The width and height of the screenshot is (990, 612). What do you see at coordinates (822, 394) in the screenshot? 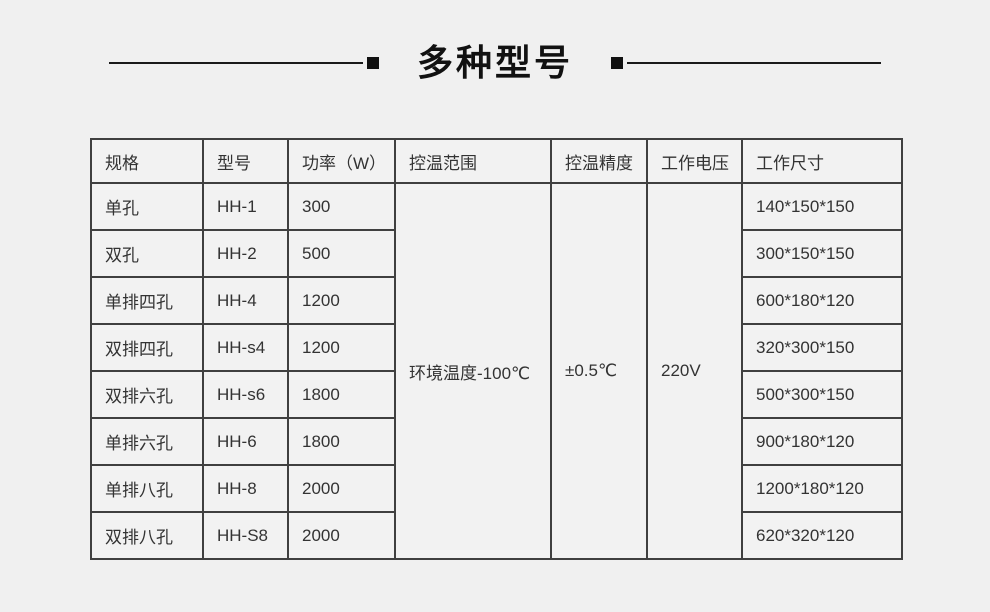
I see `size-cell: 500*300*150` at bounding box center [822, 394].